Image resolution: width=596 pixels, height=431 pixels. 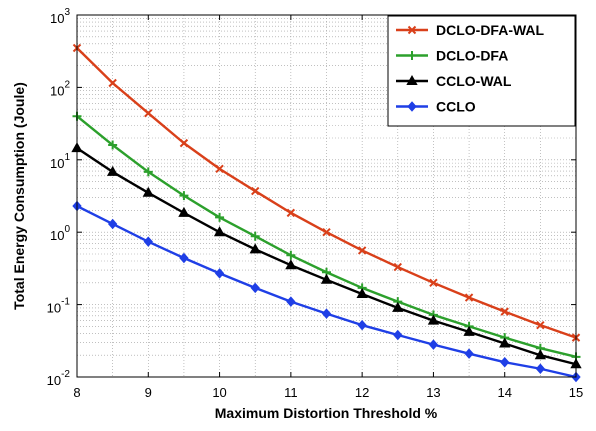 I want to click on y-tick-label: 10², so click(x=60, y=88).